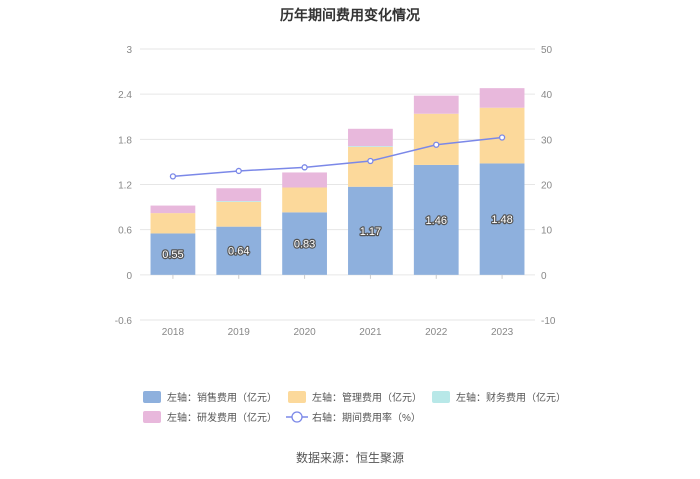 Image resolution: width=700 pixels, height=479 pixels. Describe the element at coordinates (124, 321) in the screenshot. I see `left-tick-label: -0.6` at that location.